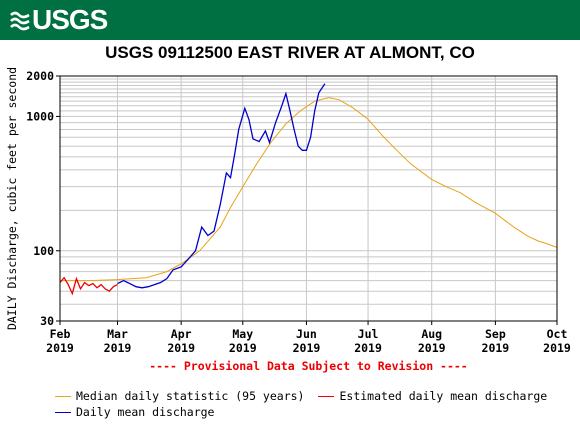 The image size is (580, 430). What do you see at coordinates (495, 334) in the screenshot?
I see `x-tick-month: Sep` at bounding box center [495, 334].